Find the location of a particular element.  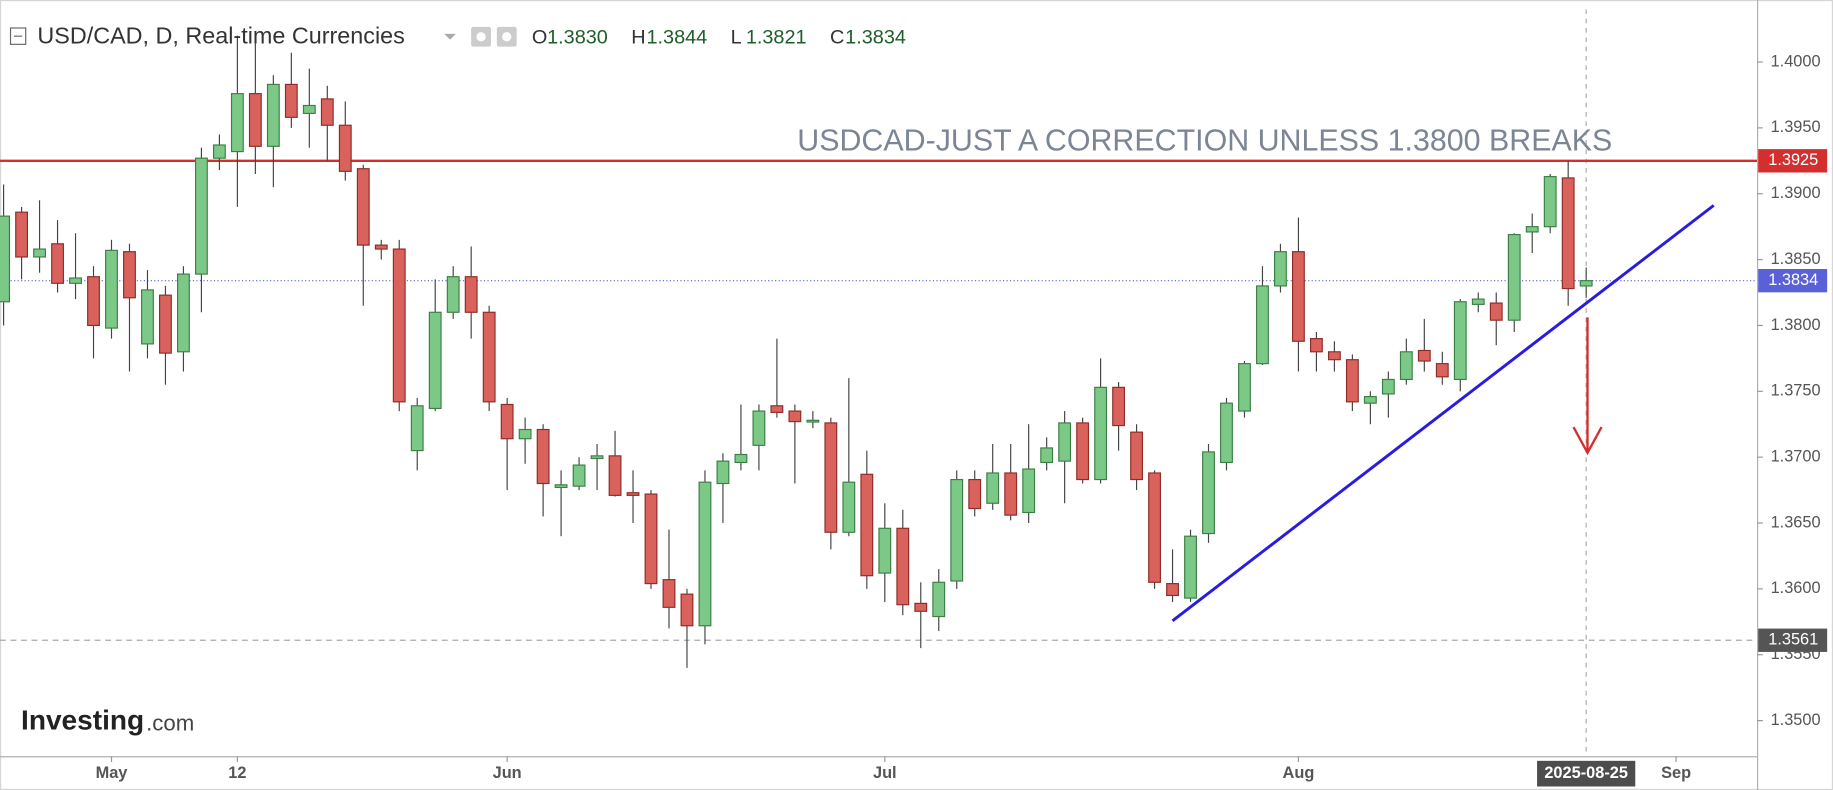

logo-brand: Investing is located at coordinates (82, 720).